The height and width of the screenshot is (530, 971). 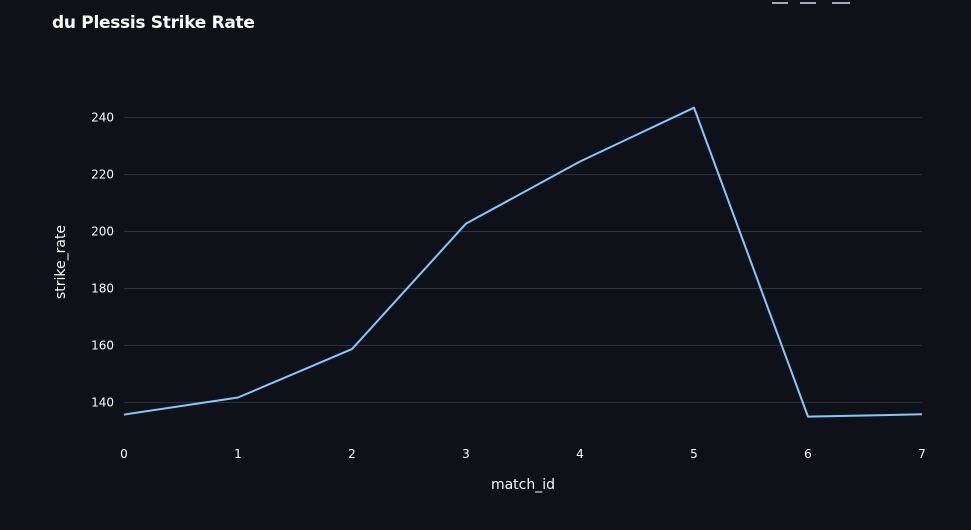 I want to click on x-tick-label: 7, so click(x=922, y=454).